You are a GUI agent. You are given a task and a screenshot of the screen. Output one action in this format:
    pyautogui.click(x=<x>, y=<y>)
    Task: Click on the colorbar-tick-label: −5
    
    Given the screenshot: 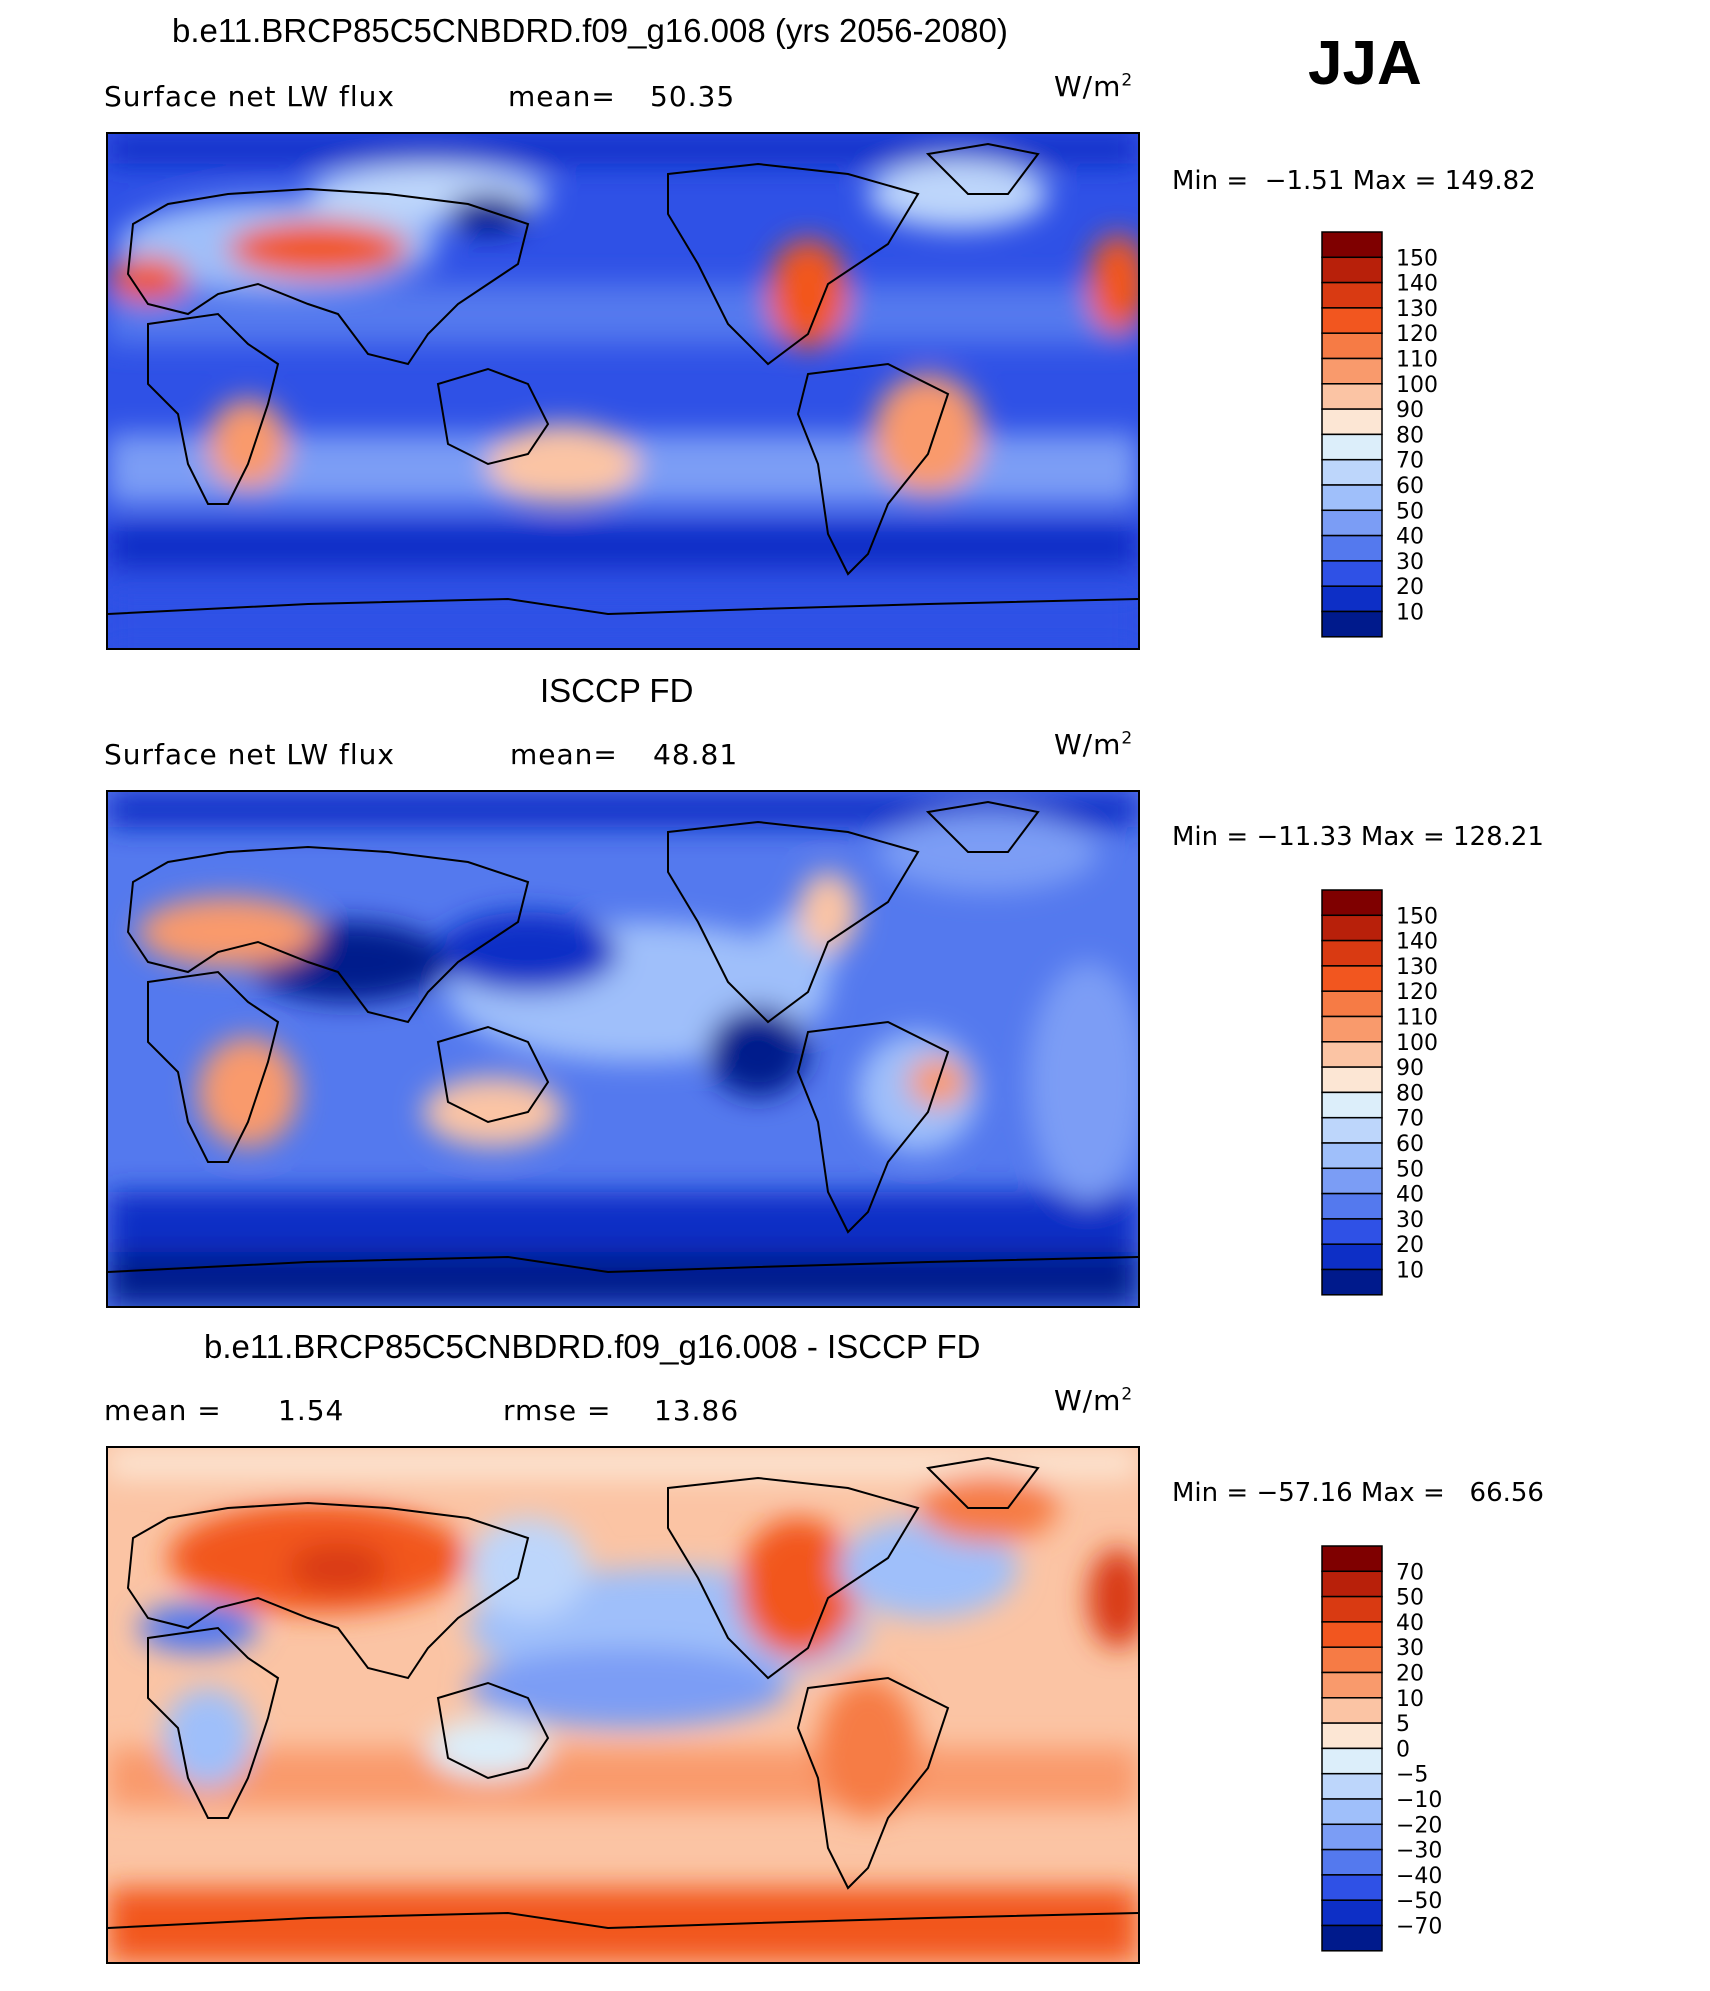 What is the action you would take?
    pyautogui.click(x=1412, y=1775)
    